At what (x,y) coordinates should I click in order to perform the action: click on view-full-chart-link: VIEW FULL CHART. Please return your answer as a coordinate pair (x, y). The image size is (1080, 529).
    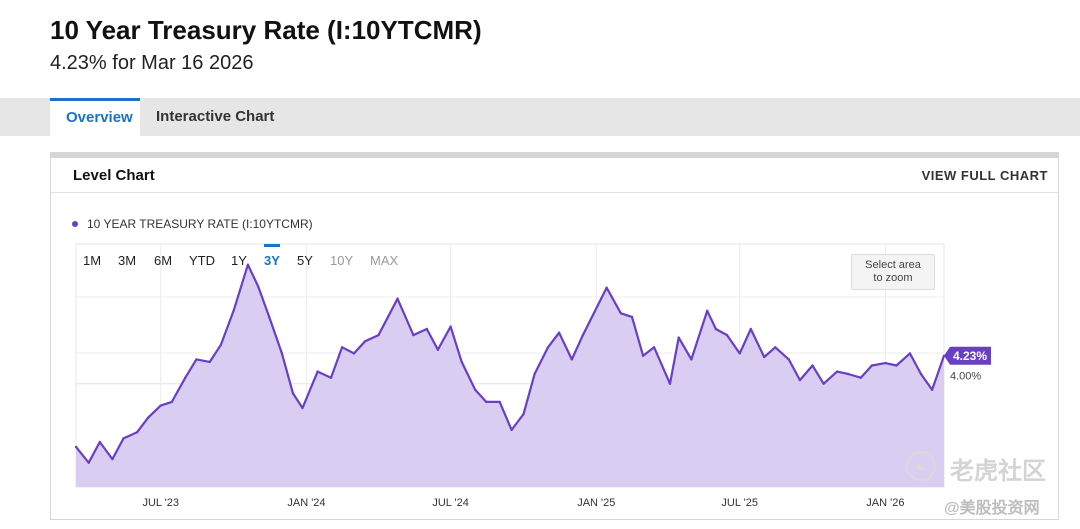
    Looking at the image, I should click on (984, 175).